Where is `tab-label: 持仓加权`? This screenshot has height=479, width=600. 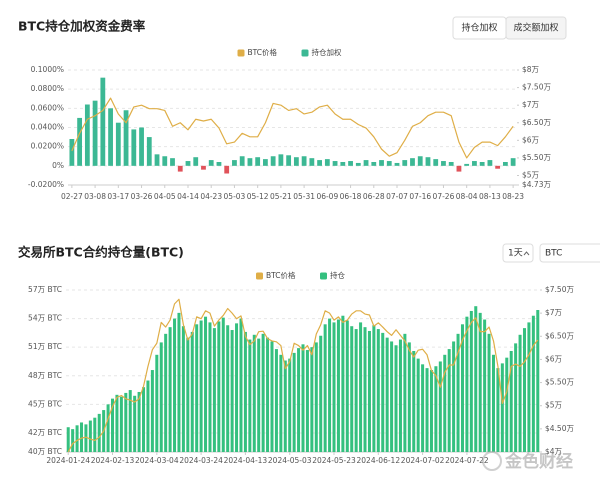
tab-label: 持仓加权 is located at coordinates (479, 28).